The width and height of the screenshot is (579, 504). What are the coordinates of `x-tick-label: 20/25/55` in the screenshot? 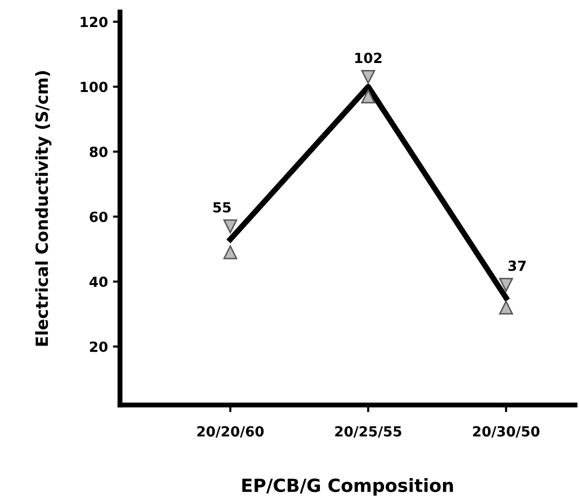 It's located at (368, 432).